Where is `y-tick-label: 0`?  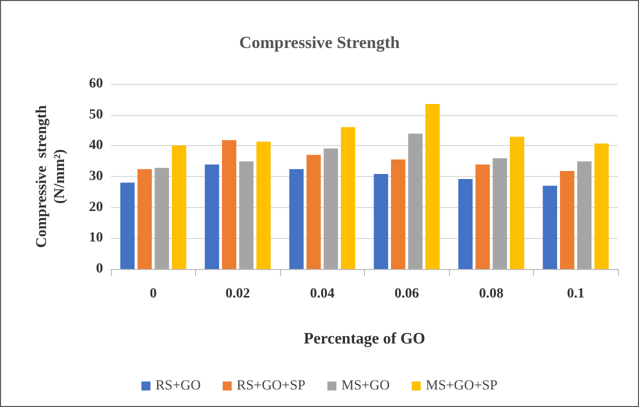 y-tick-label: 0 is located at coordinates (99, 269).